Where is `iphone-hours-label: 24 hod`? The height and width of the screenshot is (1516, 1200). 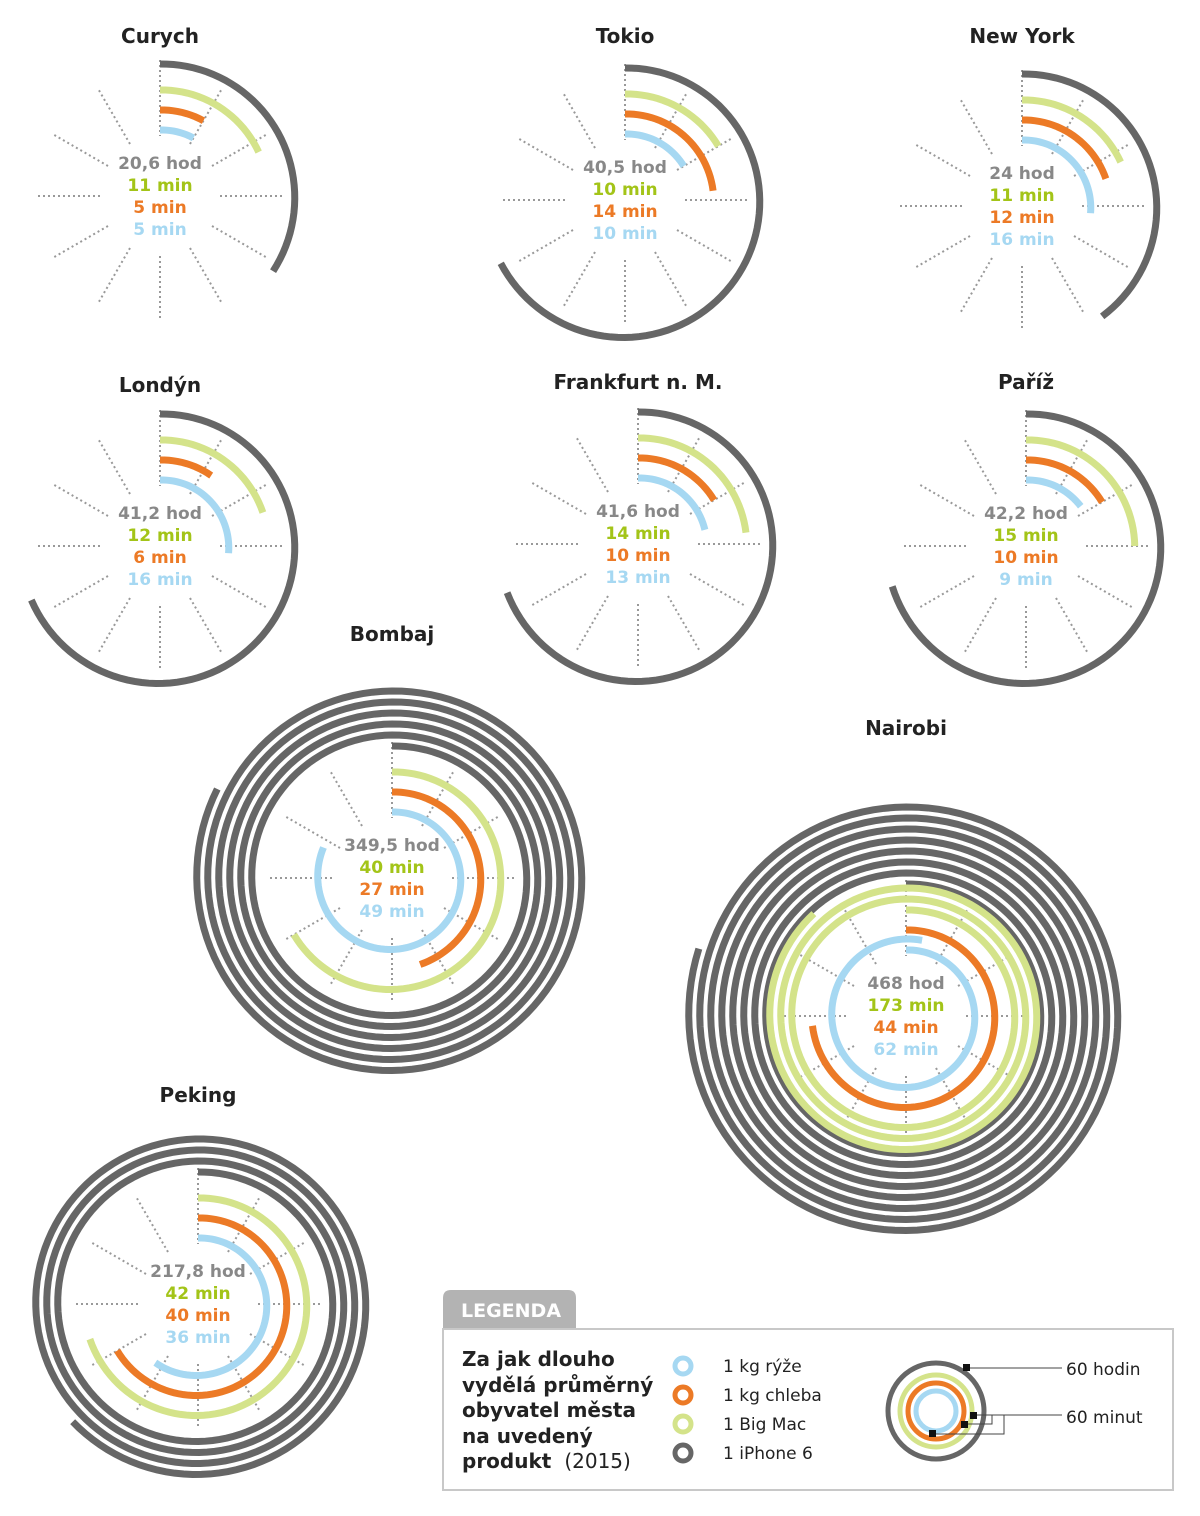
iphone-hours-label: 24 hod is located at coordinates (1022, 174).